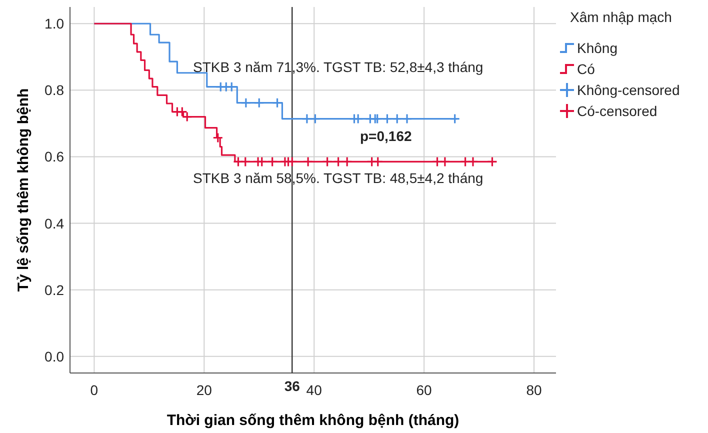 This screenshot has height=433, width=708. I want to click on y-tick-label: 0.0, so click(54, 356).